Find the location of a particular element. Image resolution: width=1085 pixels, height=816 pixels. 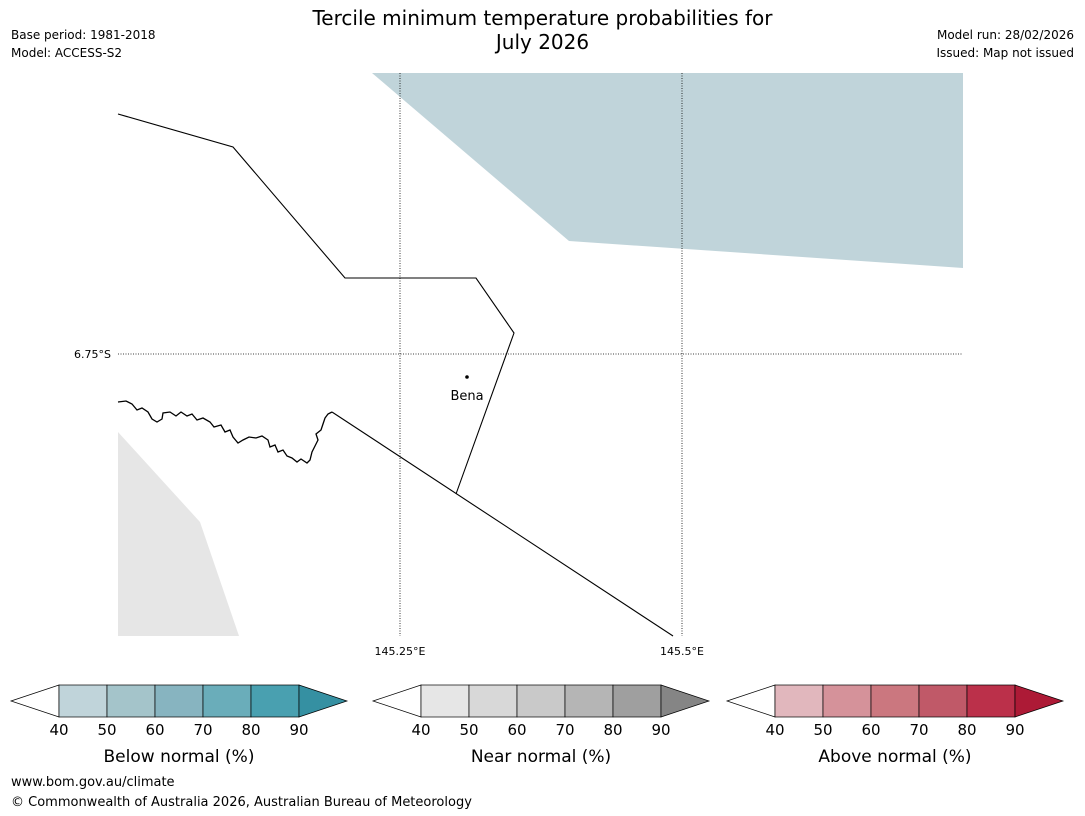

legend-above-tick-50: 50 is located at coordinates (822, 730).